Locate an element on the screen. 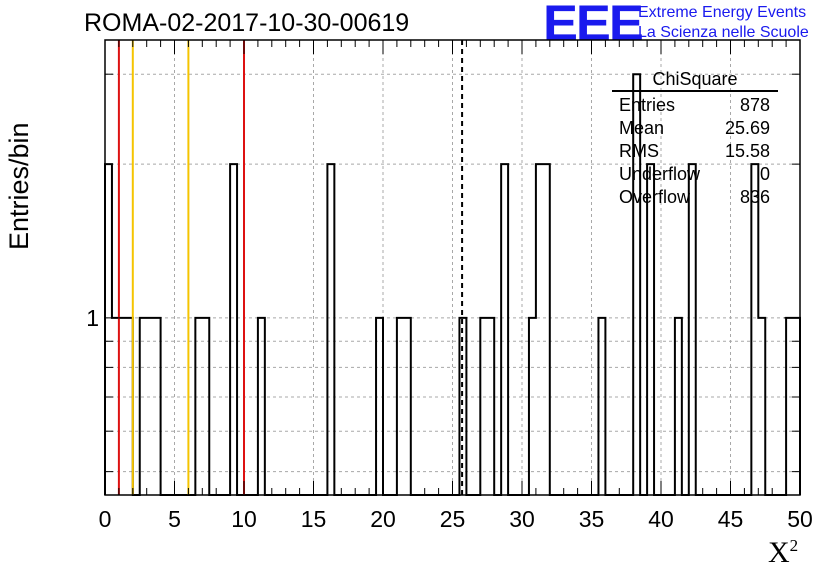 Image resolution: width=836 pixels, height=572 pixels. stats-row-value: 25.69 is located at coordinates (747, 128).